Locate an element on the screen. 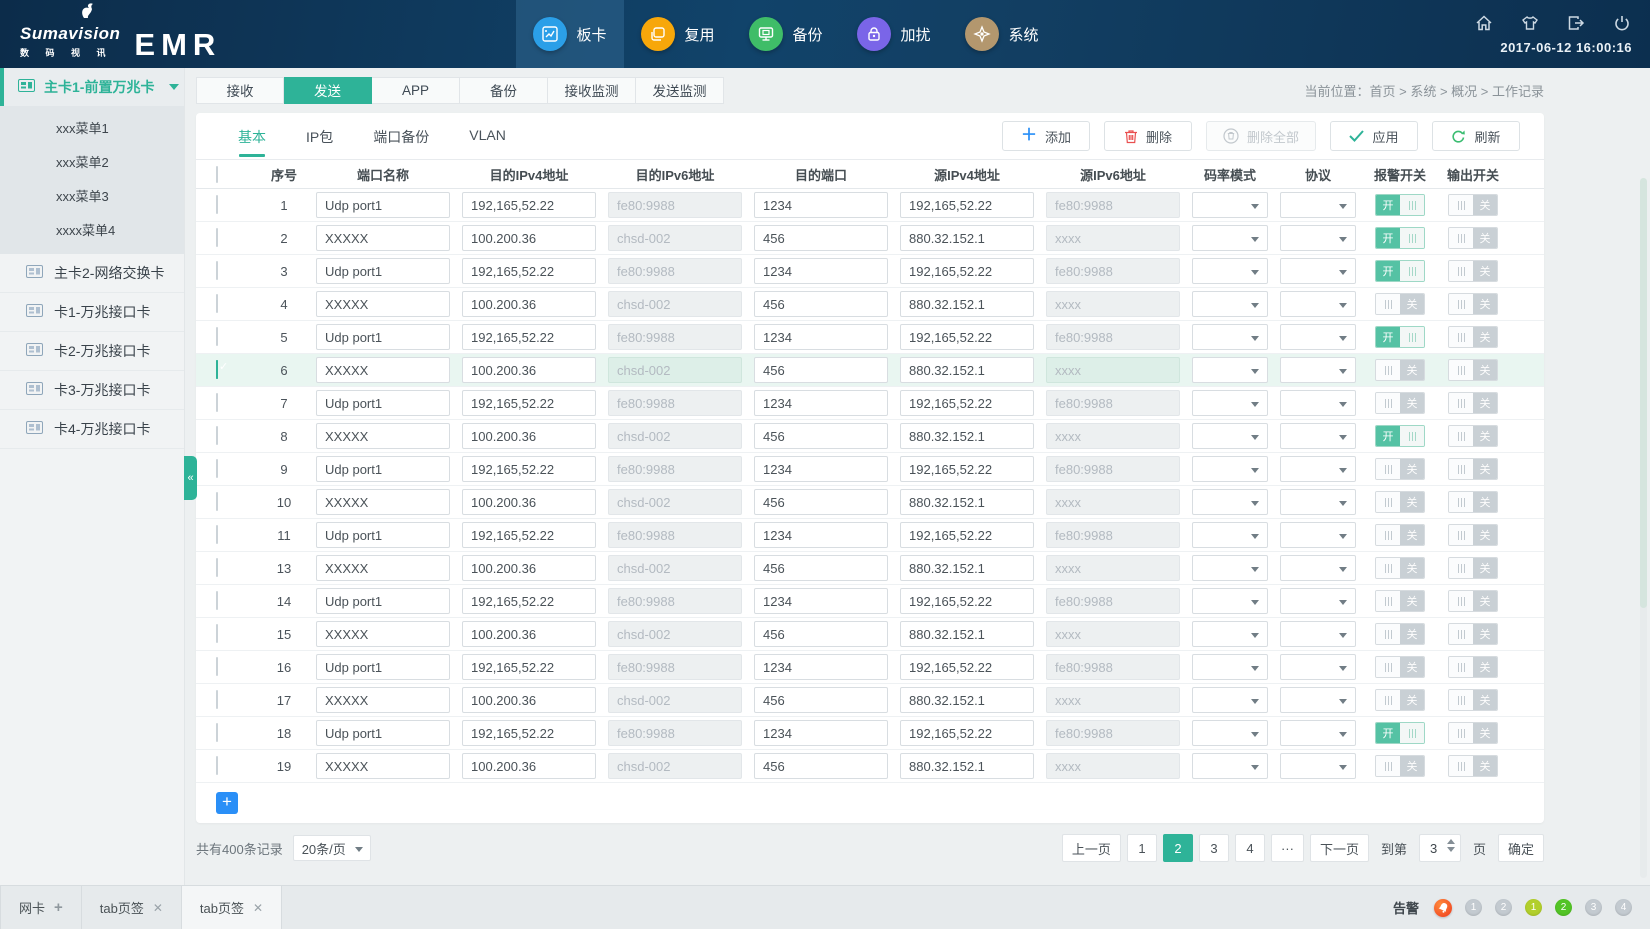  footer-tab-网卡: 网卡 + is located at coordinates (41, 907).